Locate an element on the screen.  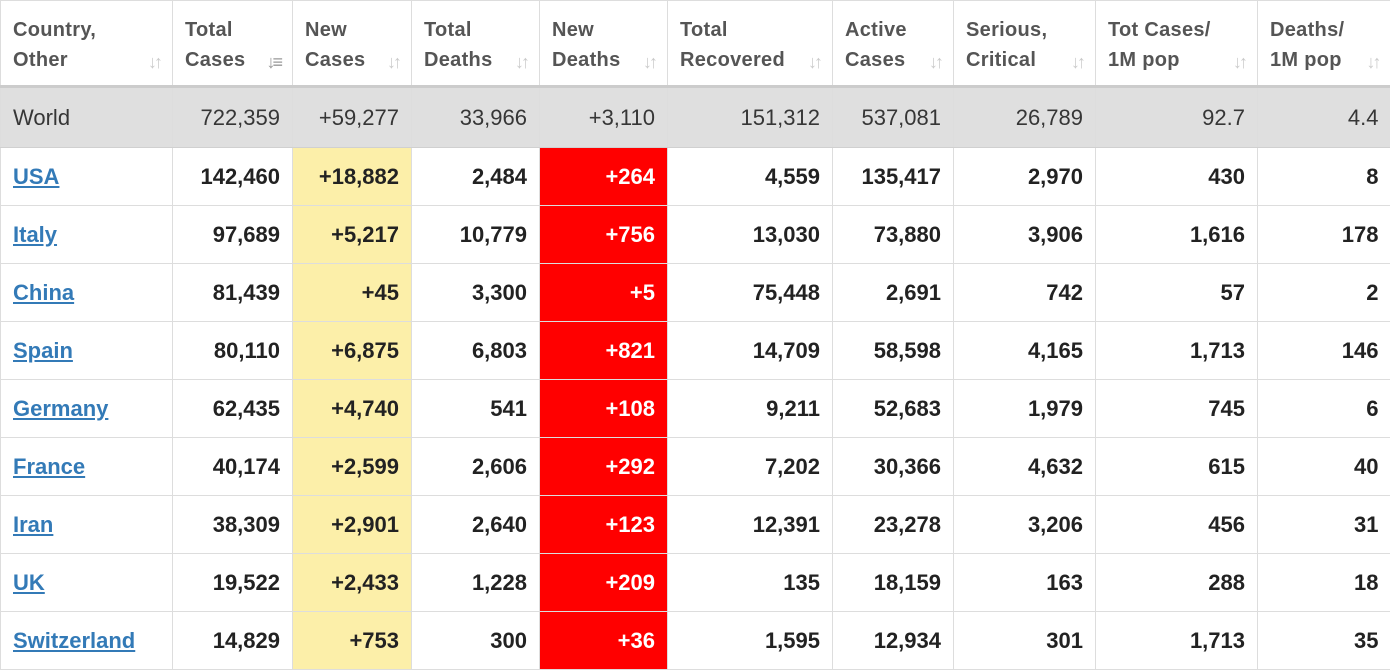
column-header-total-cases: Total Cases ↓≡ is located at coordinates (232, 44).